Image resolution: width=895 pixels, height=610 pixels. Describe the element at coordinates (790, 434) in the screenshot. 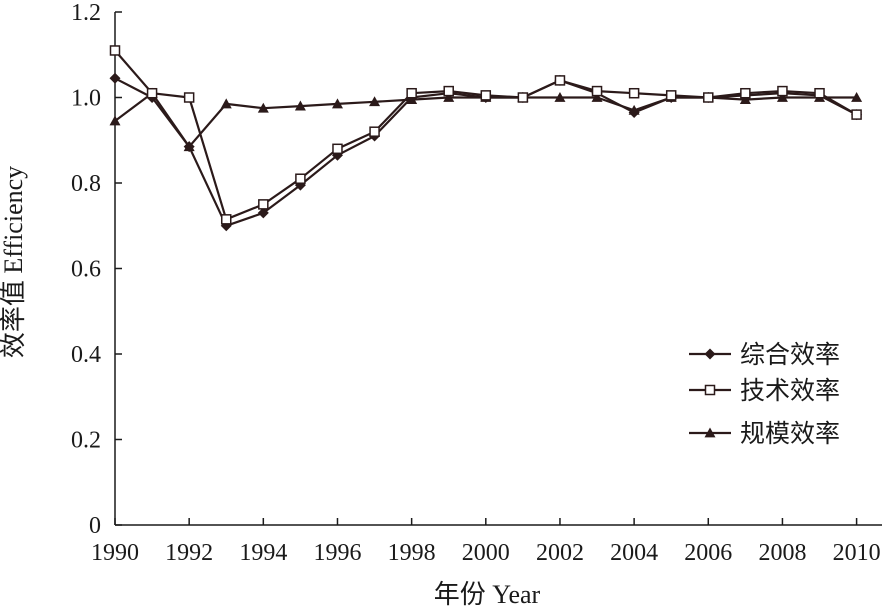

I see `legend-label: 规模效率` at that location.